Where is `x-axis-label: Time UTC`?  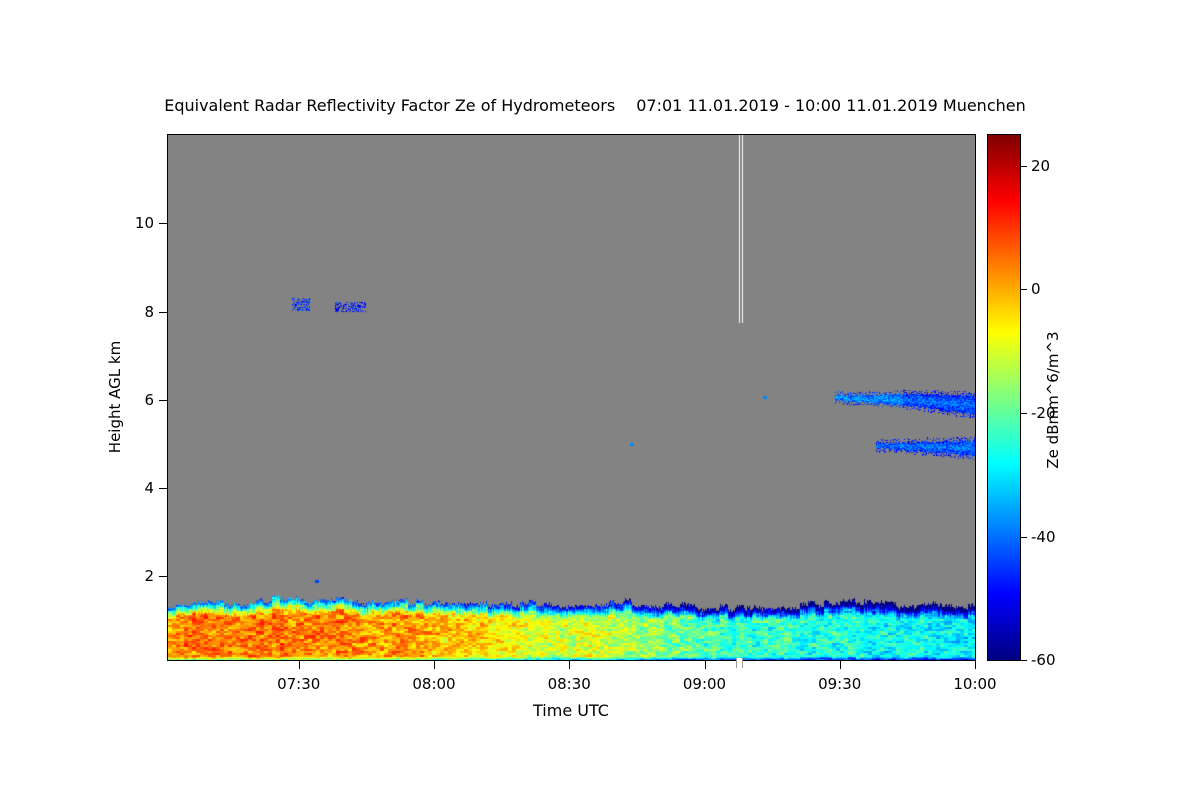
x-axis-label: Time UTC is located at coordinates (571, 710).